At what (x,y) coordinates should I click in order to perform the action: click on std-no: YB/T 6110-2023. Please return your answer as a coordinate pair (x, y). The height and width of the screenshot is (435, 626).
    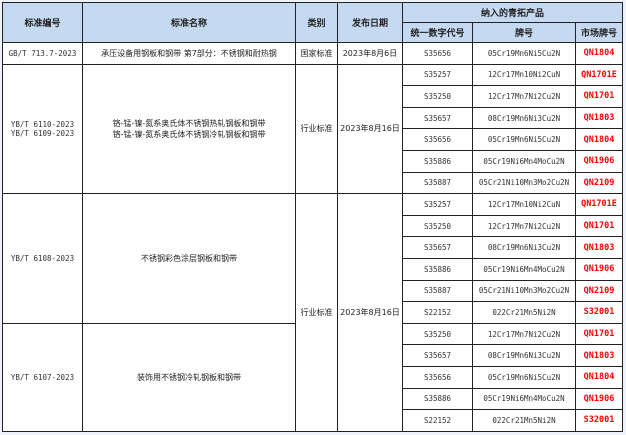
    Looking at the image, I should click on (42, 124).